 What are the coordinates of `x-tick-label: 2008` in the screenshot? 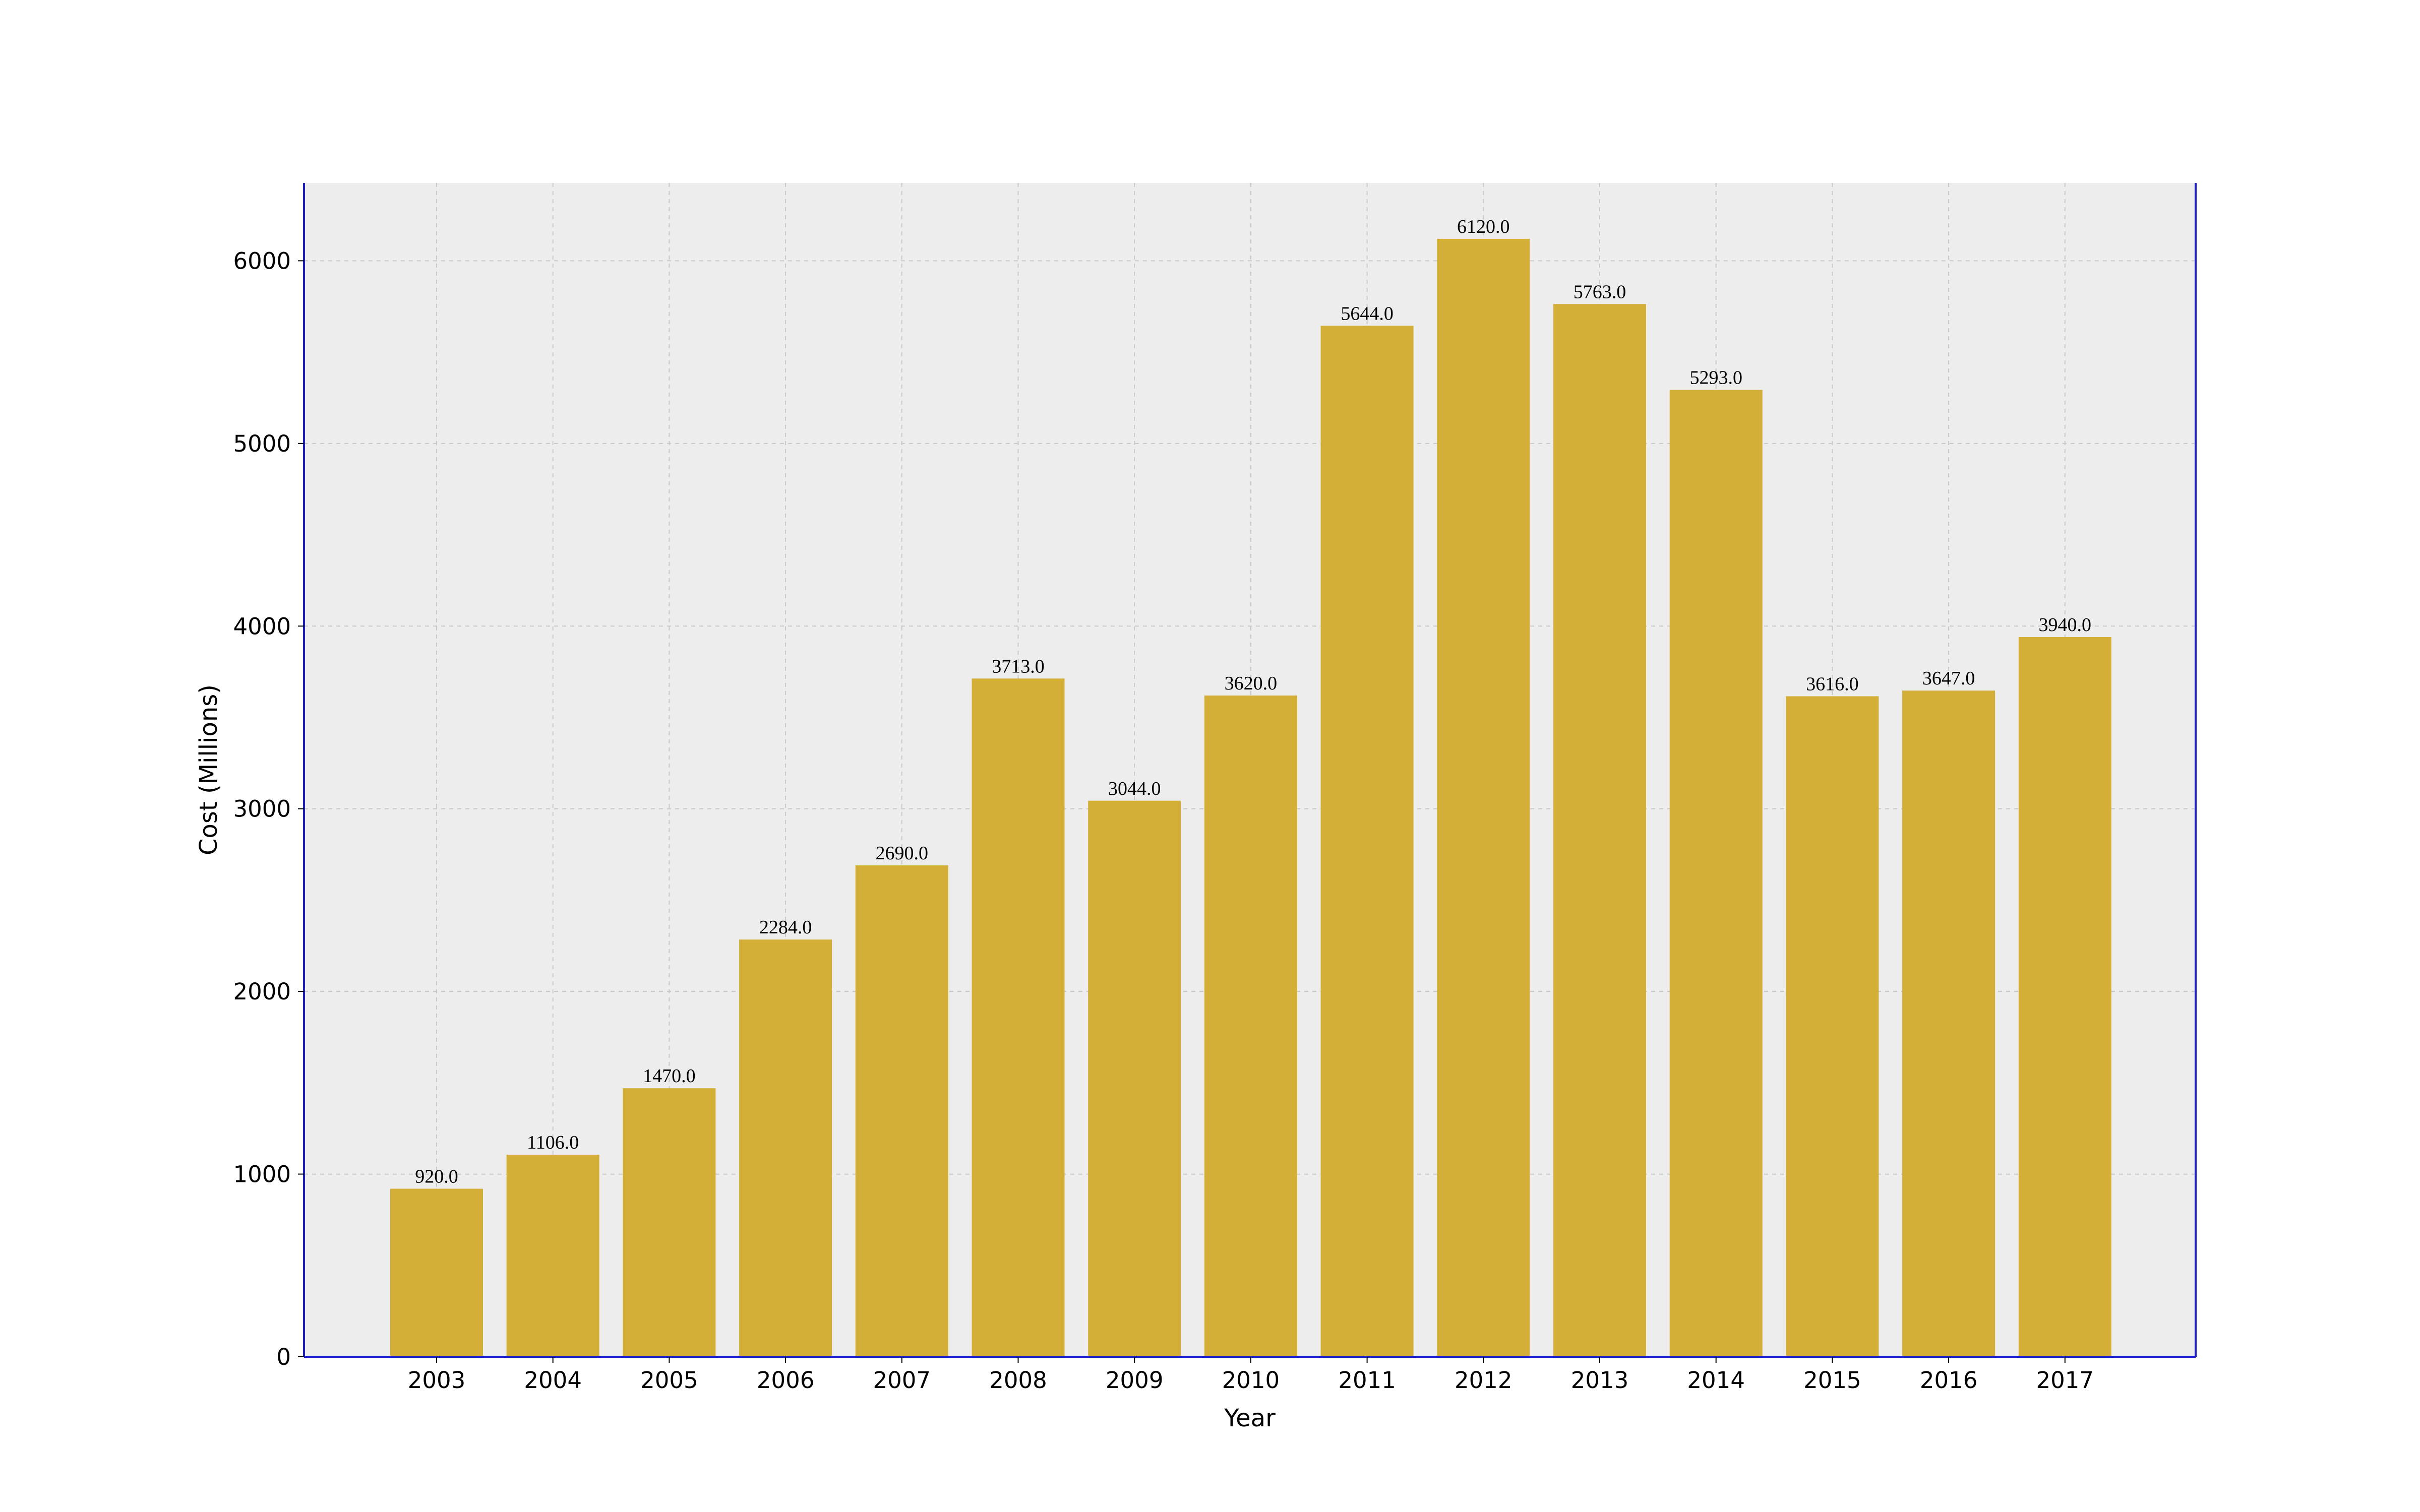 It's located at (1018, 1380).